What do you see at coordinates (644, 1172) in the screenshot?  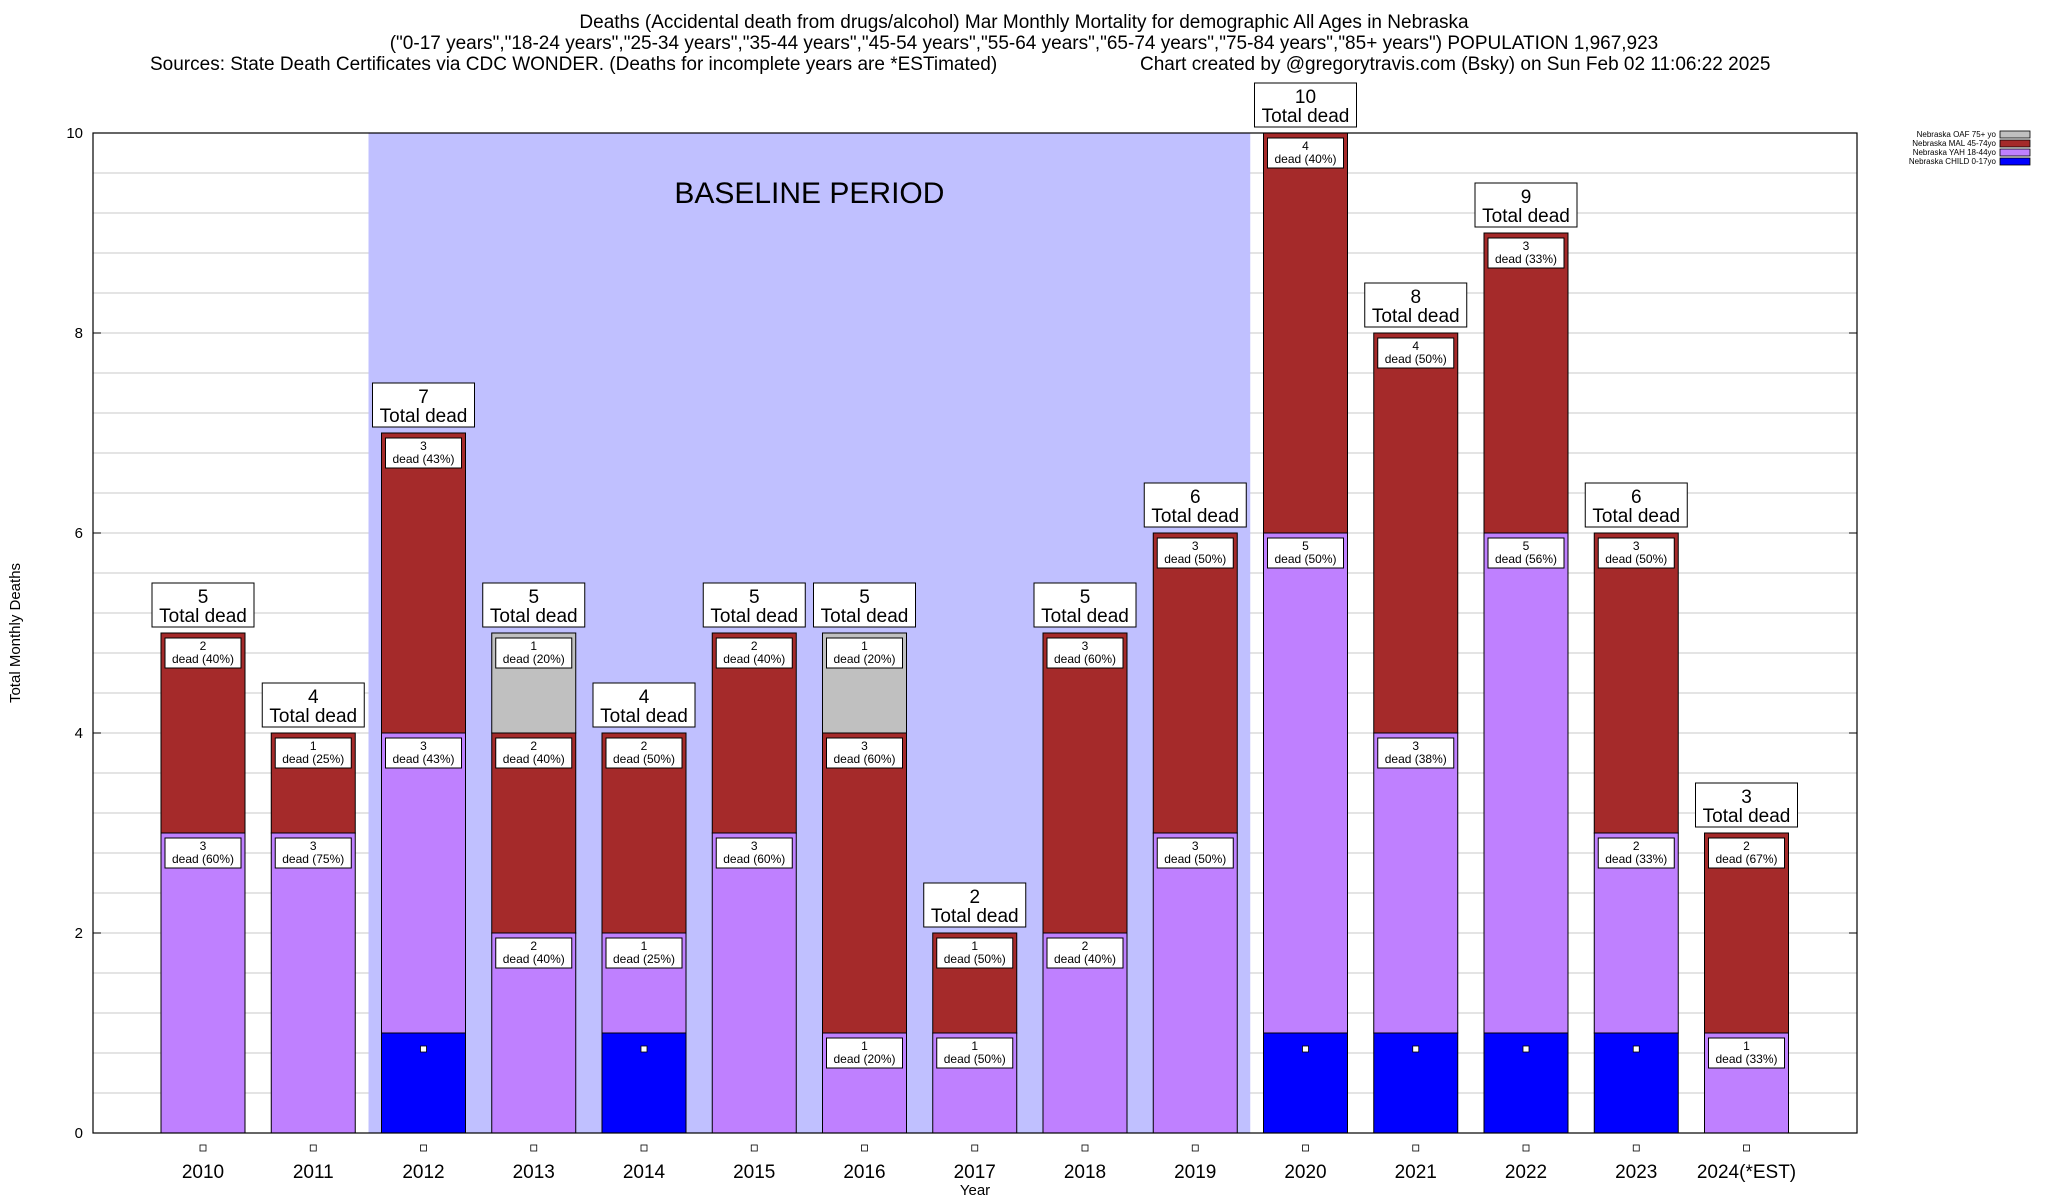 I see `x-tick-label: 2014` at bounding box center [644, 1172].